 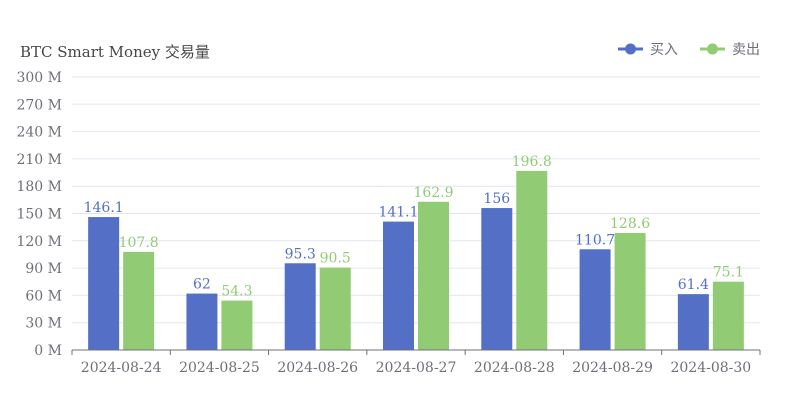 I want to click on y-tick-label: 30 M, so click(x=43, y=324).